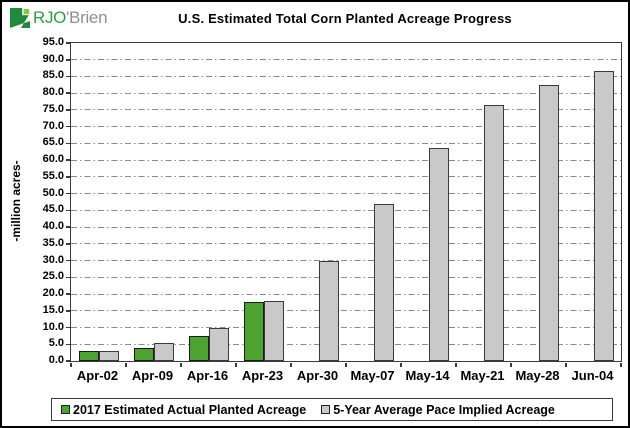 The width and height of the screenshot is (630, 428). What do you see at coordinates (53, 226) in the screenshot?
I see `y-tick-label: 40.0` at bounding box center [53, 226].